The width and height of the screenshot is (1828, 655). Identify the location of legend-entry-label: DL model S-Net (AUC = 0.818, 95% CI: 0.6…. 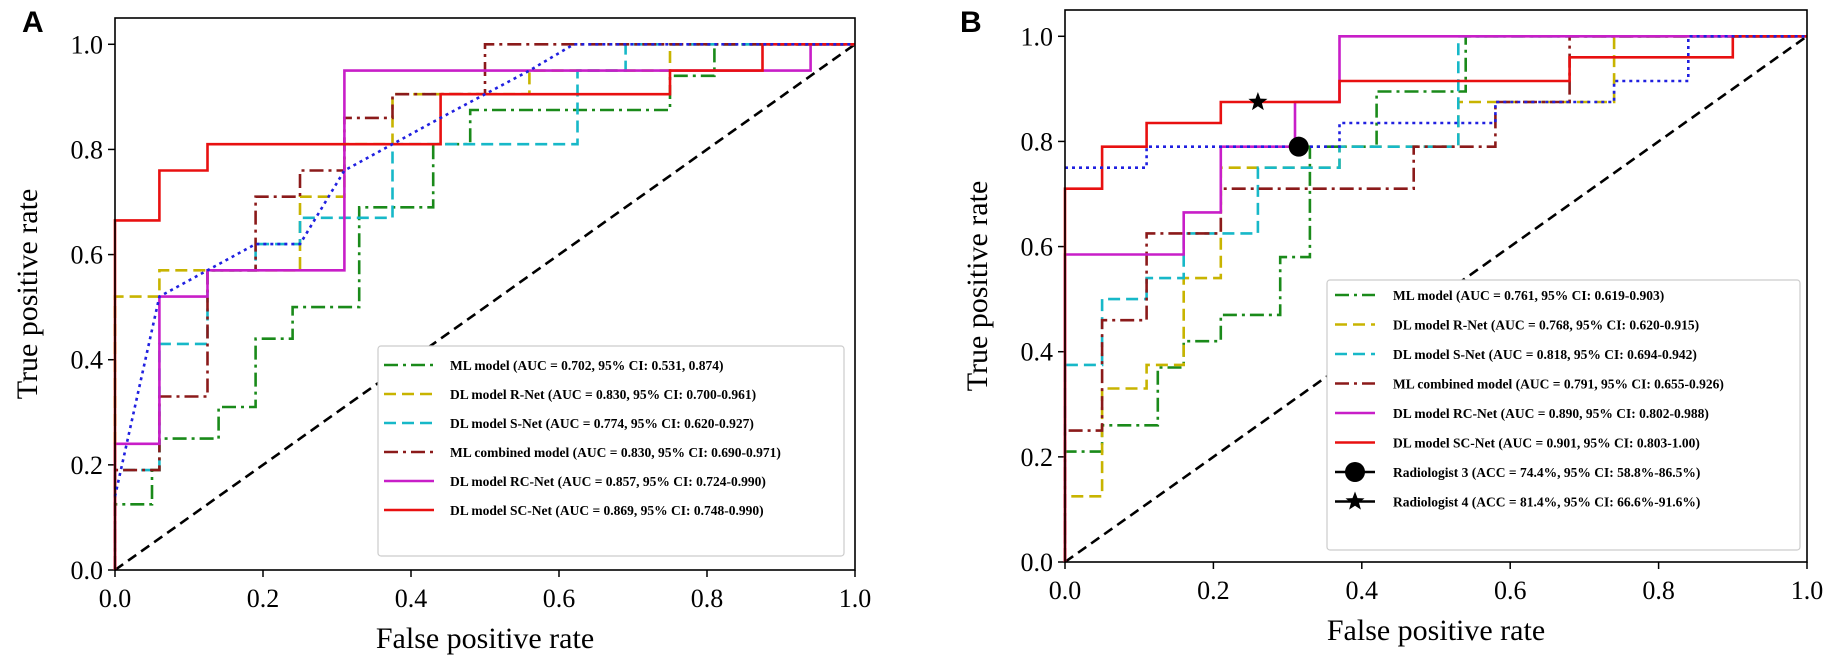
(1545, 354).